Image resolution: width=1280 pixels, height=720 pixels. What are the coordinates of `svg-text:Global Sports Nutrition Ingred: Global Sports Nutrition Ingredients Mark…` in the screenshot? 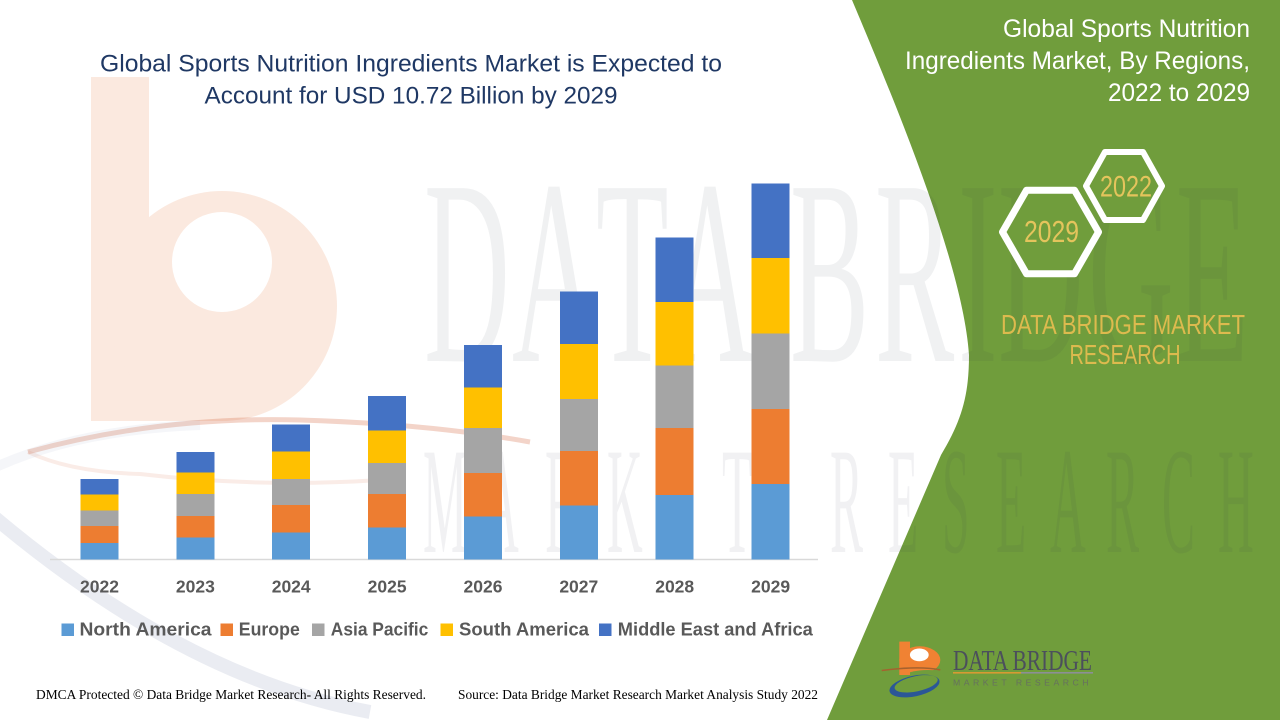 It's located at (411, 64).